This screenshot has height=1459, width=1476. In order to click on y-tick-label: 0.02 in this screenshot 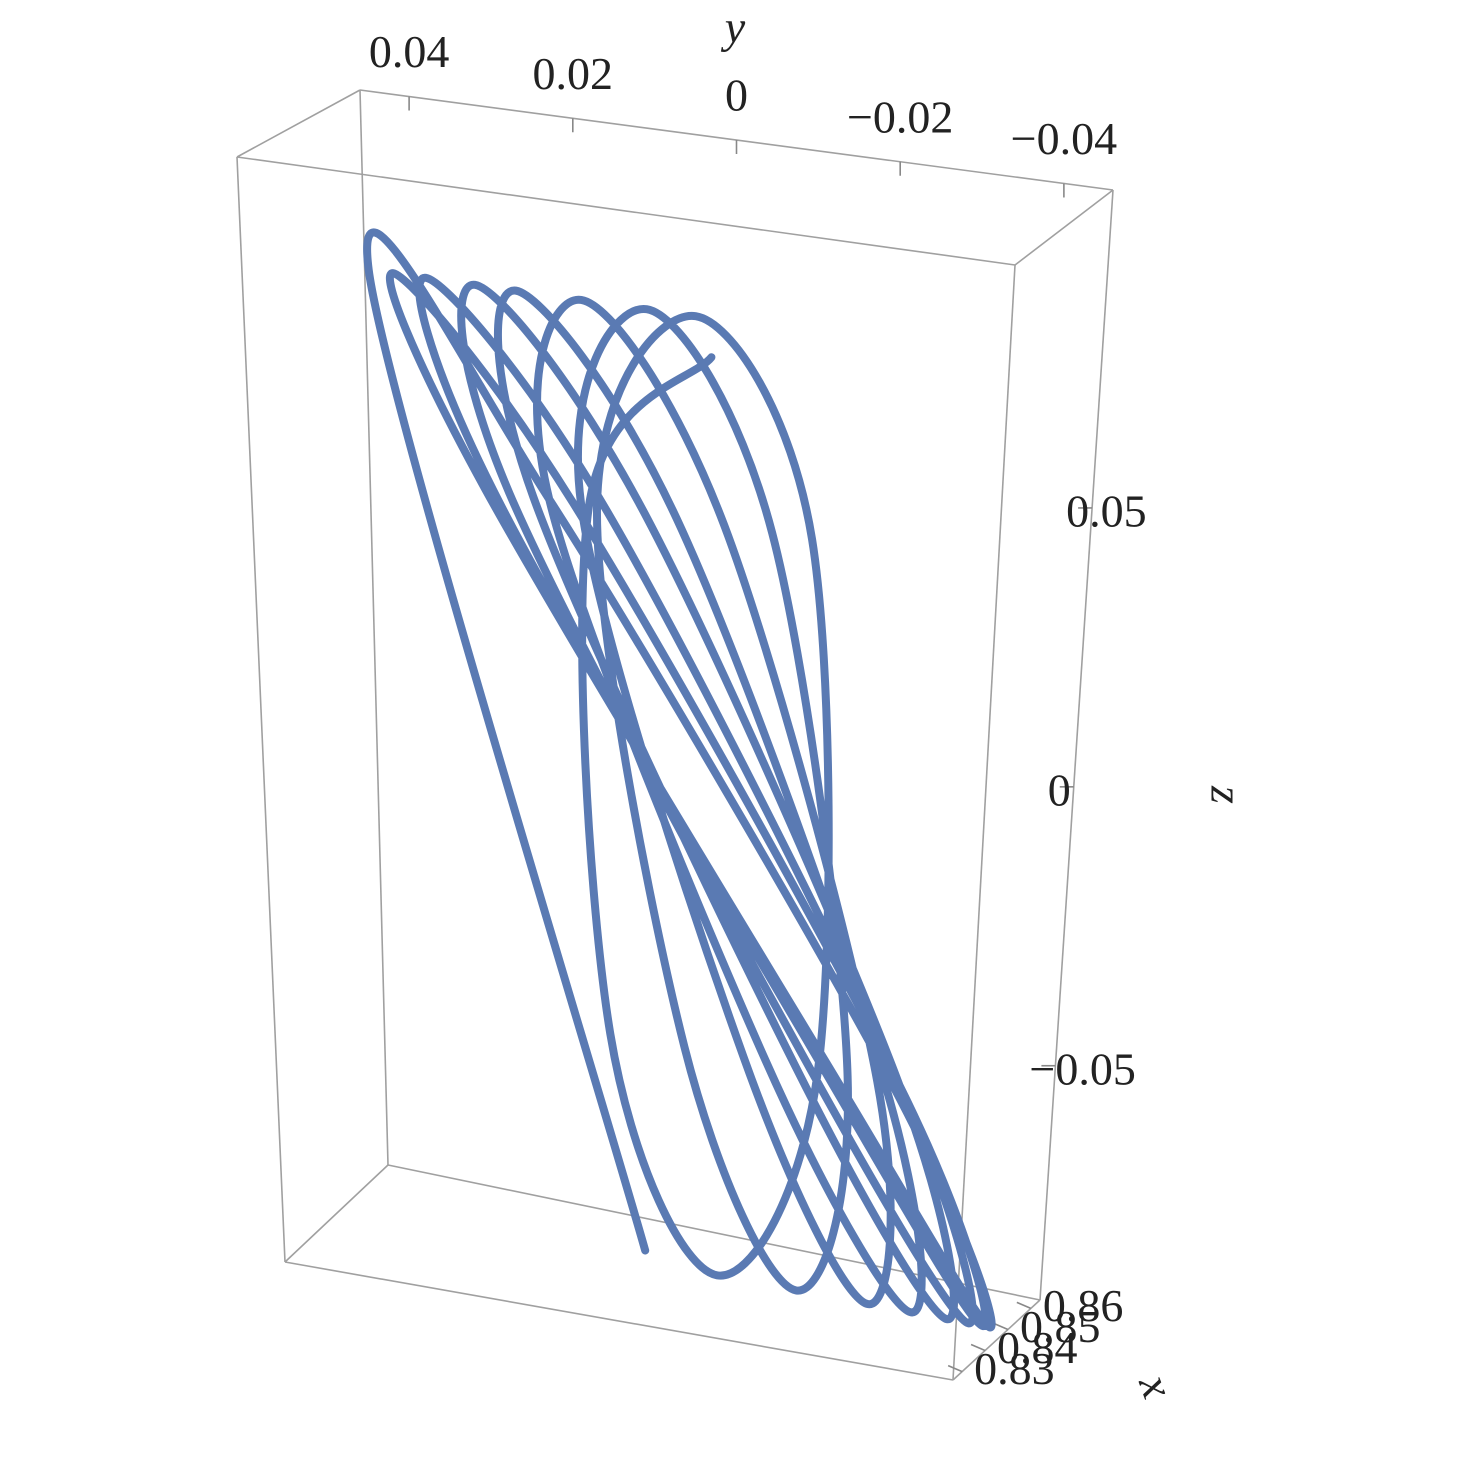, I will do `click(573, 73)`.